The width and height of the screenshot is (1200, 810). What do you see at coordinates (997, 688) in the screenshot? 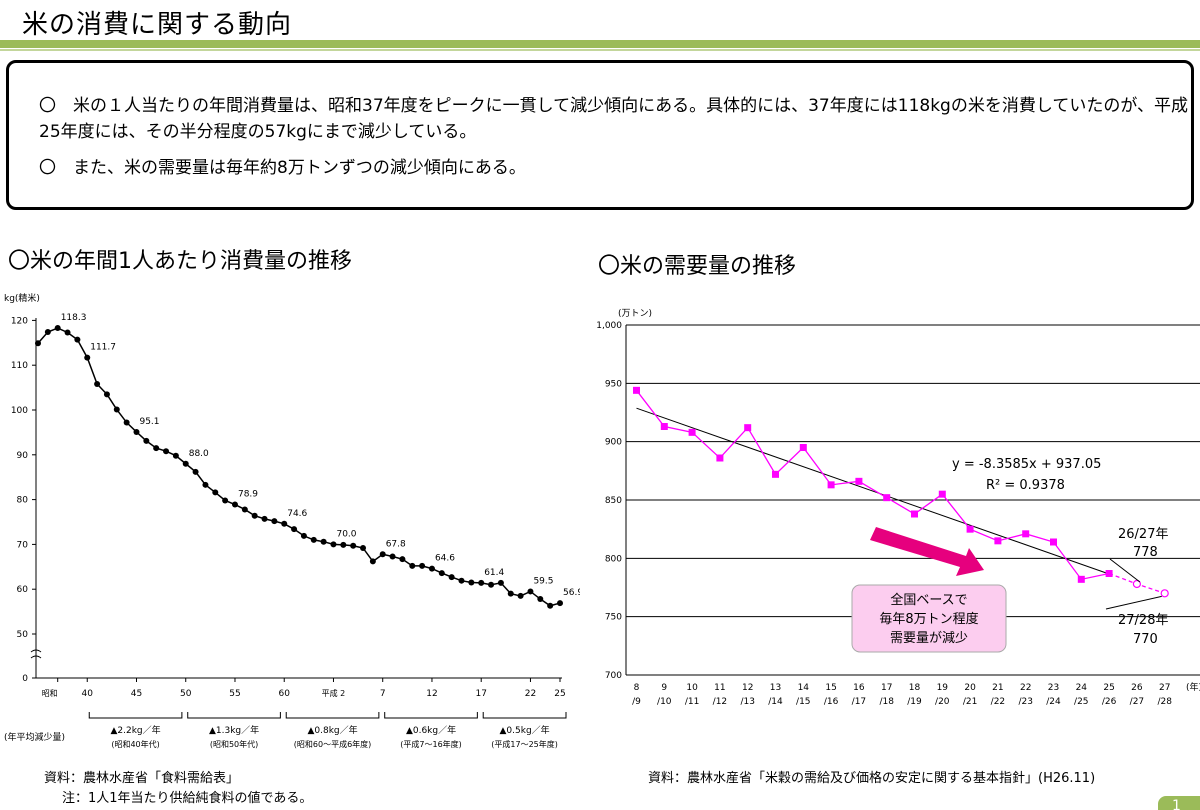
I see `right-xtick-label: 21` at bounding box center [997, 688].